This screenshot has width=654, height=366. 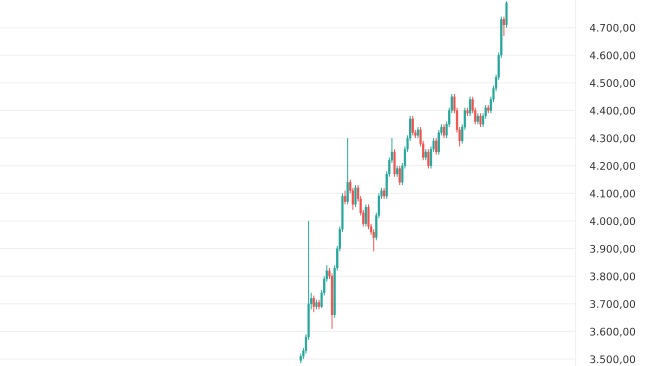 I want to click on y-tick-label: 4.400,00, so click(x=613, y=111).